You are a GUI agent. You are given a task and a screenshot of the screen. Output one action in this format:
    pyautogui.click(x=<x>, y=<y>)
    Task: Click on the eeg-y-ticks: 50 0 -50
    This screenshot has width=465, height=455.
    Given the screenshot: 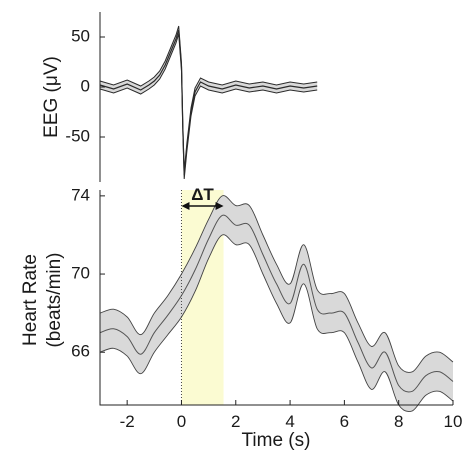 What is the action you would take?
    pyautogui.click(x=85, y=85)
    